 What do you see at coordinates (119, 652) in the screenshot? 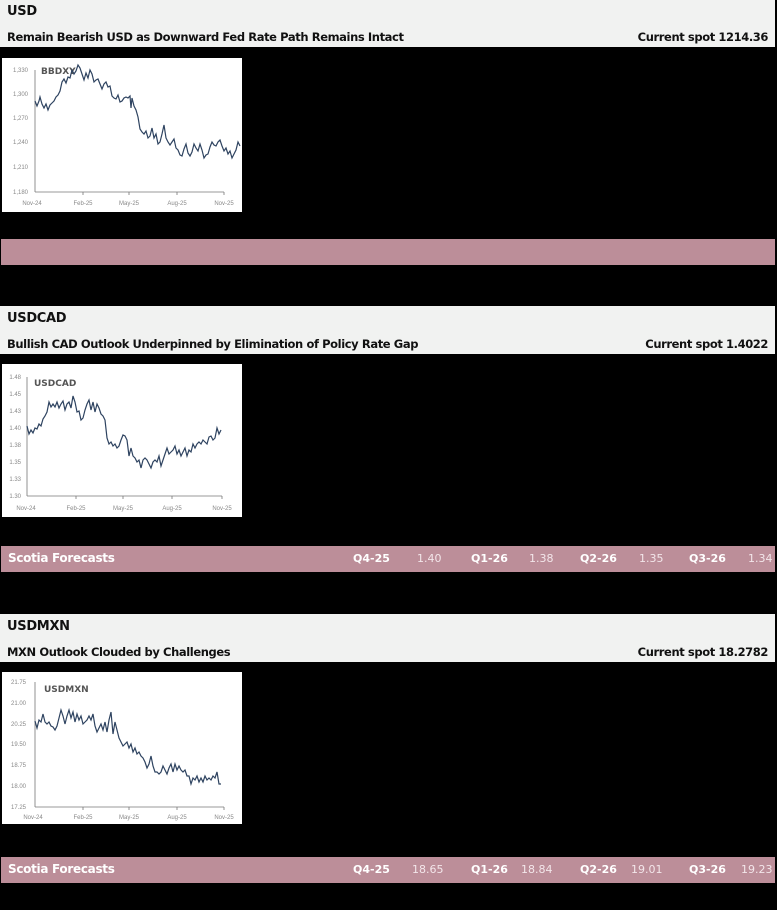
I see `section-headline: MXN Outlook Clouded by Challenges` at bounding box center [119, 652].